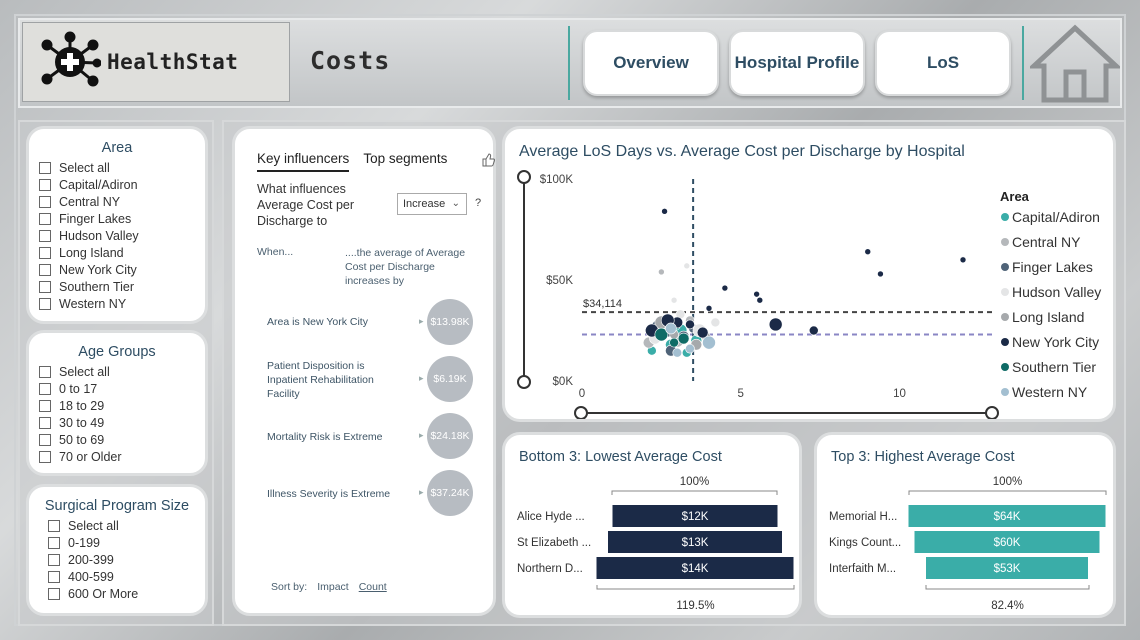  I want to click on legend-item: New York City, so click(1055, 342).